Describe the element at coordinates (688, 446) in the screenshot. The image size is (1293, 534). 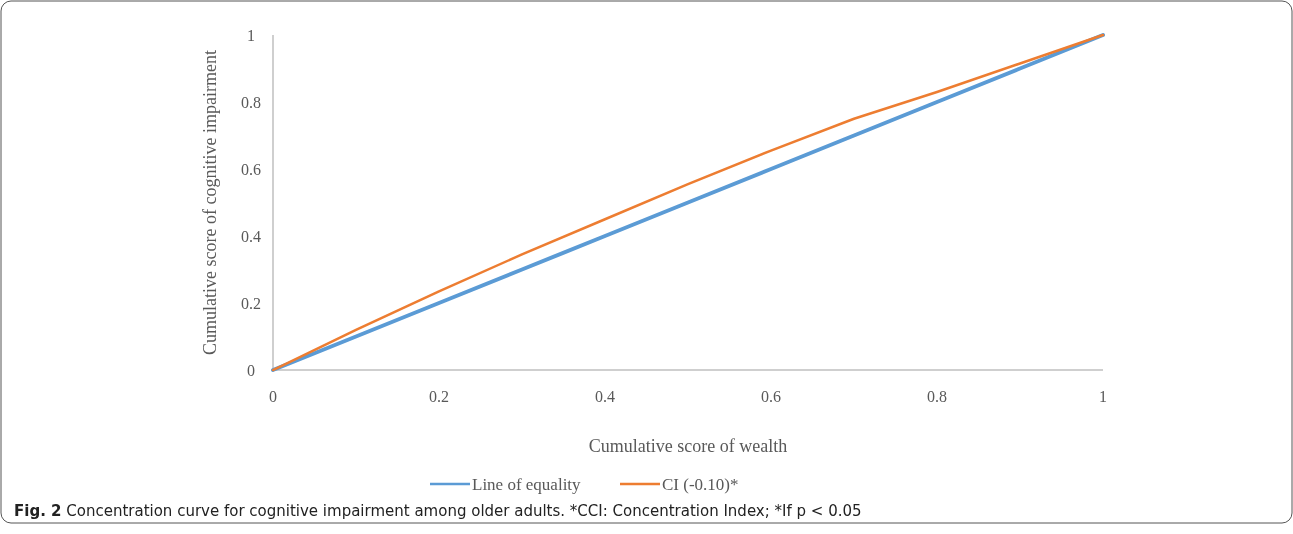
I see `x-axis-title: Cumulative score of wealth` at that location.